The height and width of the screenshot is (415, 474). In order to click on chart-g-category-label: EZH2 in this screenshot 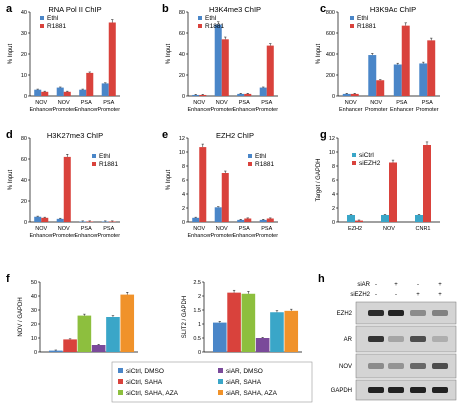, I will do `click(355, 229)`.